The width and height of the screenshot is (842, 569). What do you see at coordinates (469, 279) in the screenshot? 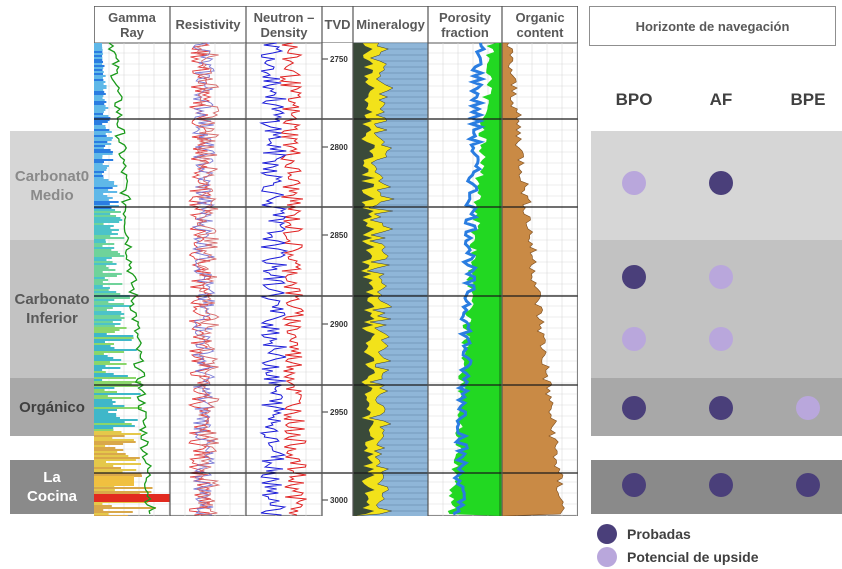
I see `porosity-curve` at bounding box center [469, 279].